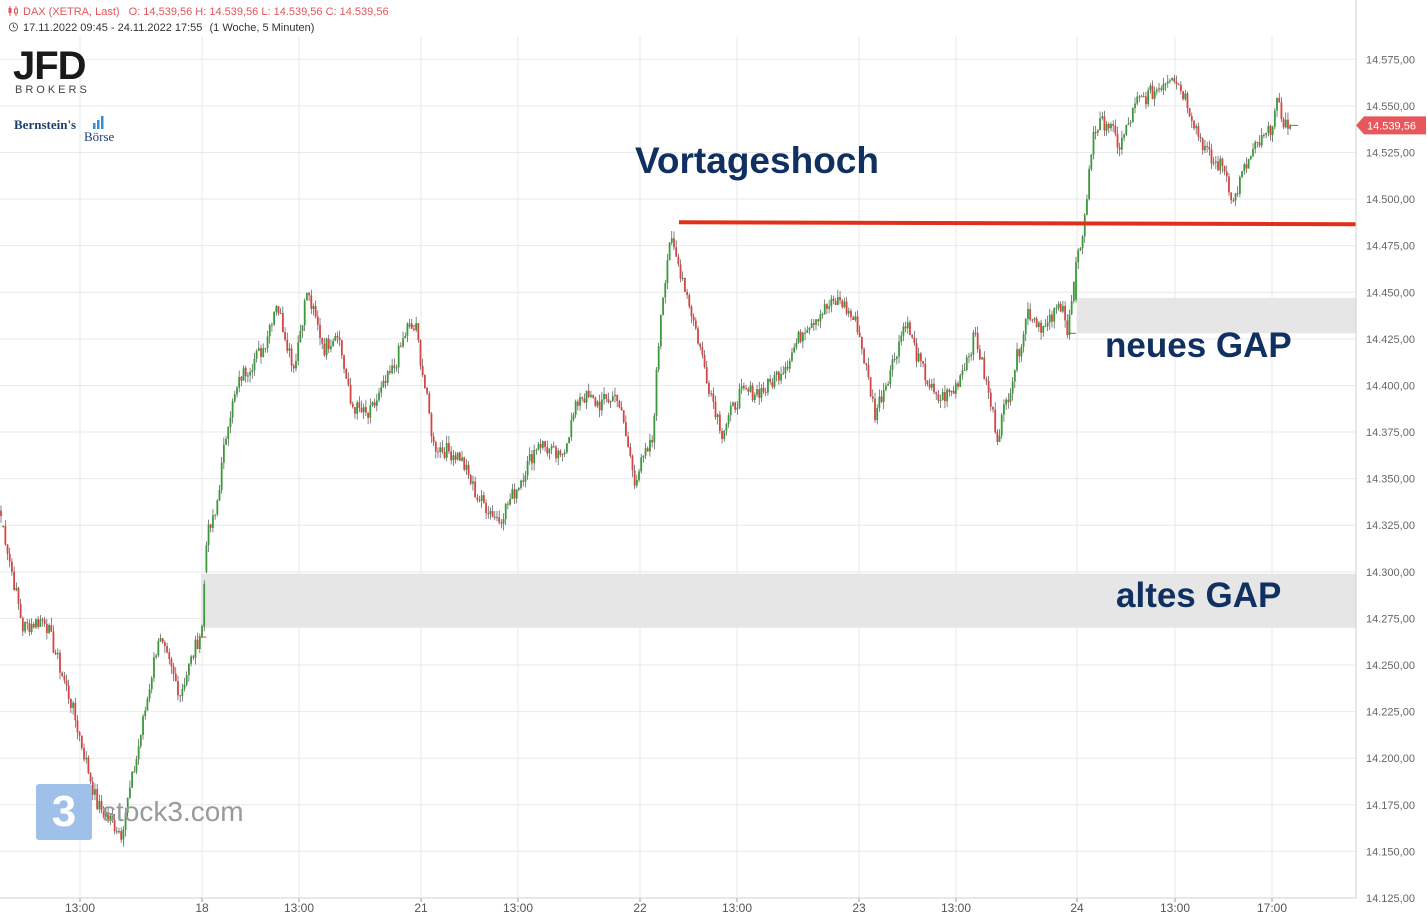  I want to click on y-tick-label: 14.300,00, so click(1390, 573).